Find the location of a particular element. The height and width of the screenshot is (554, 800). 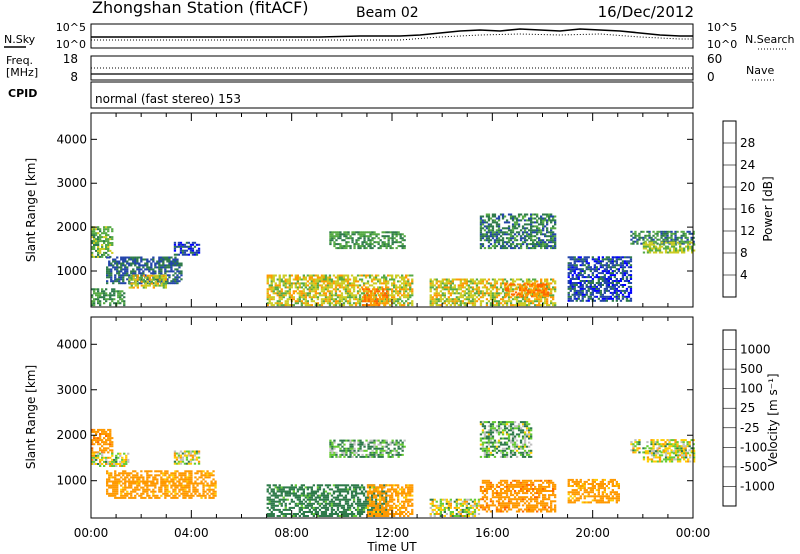

colorbar-tick-label: 16 is located at coordinates (747, 209).